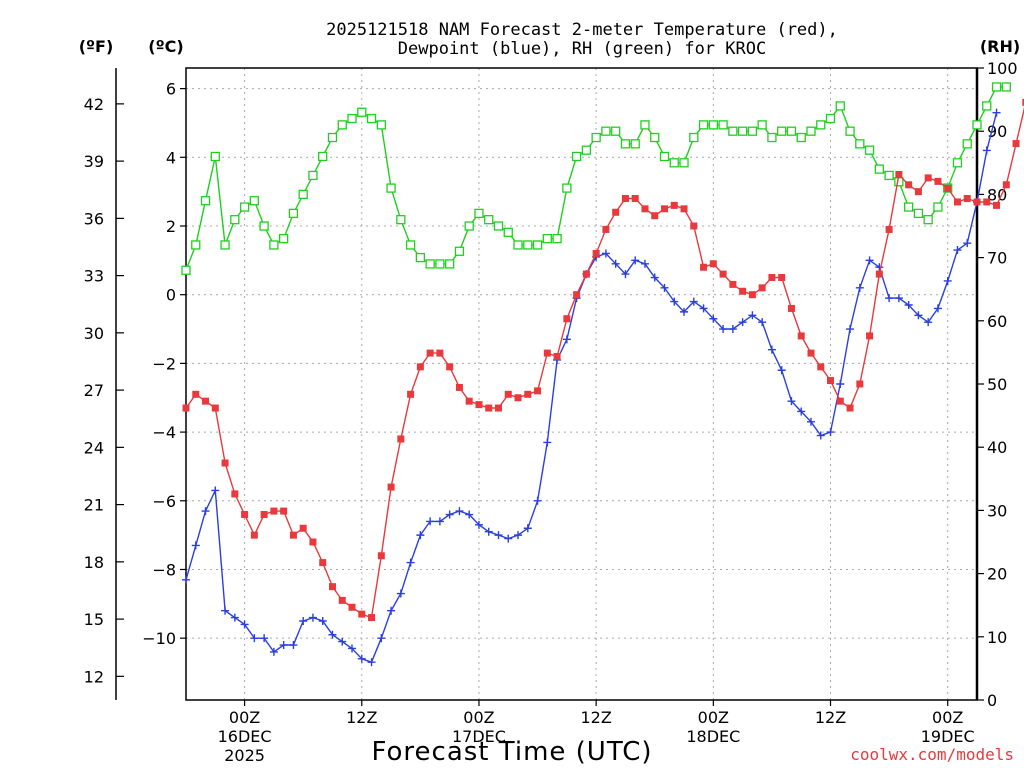 The image size is (1024, 768). What do you see at coordinates (245, 736) in the screenshot?
I see `date-label: 16DEC` at bounding box center [245, 736].